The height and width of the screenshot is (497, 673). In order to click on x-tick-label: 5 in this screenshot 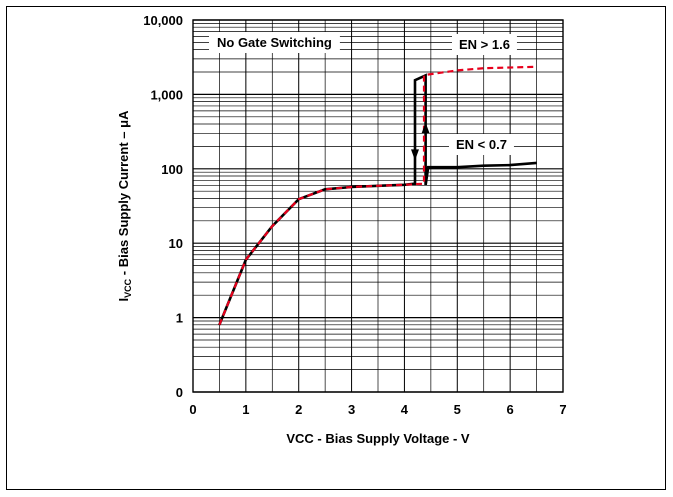, I will do `click(457, 409)`.